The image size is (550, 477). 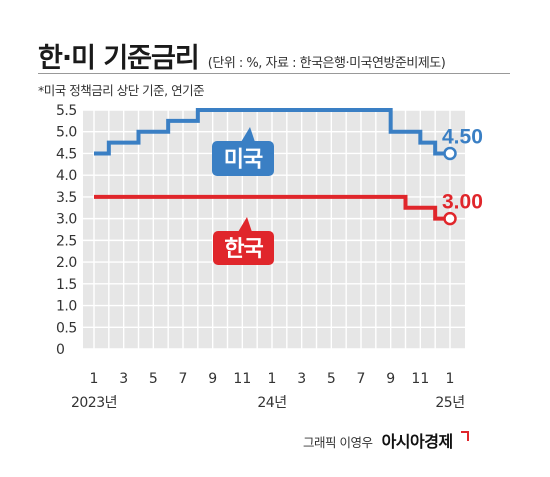 I want to click on series-end-label: 4.50, so click(x=462, y=136).